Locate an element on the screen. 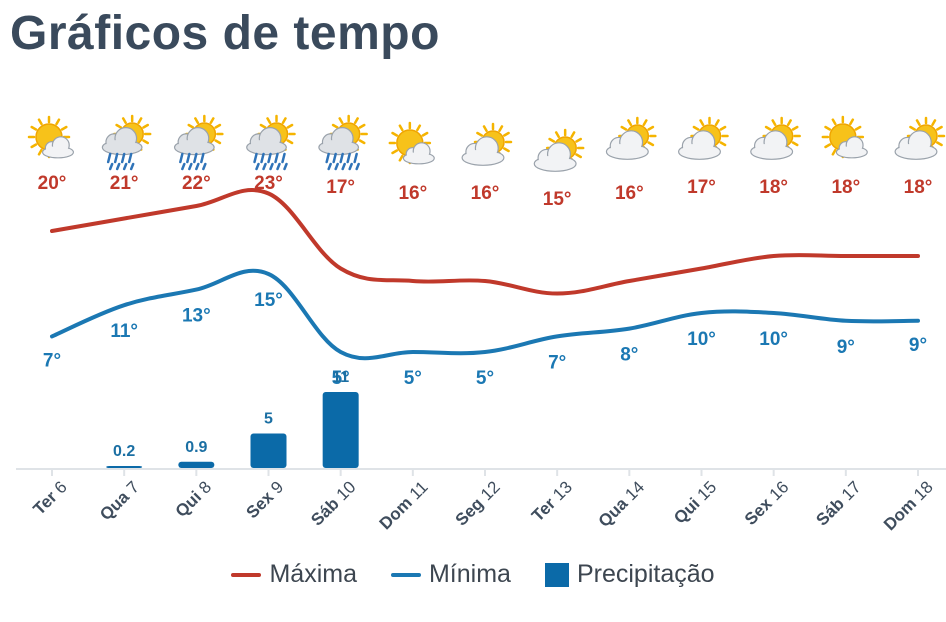  min-temp-label: 11° is located at coordinates (124, 331).